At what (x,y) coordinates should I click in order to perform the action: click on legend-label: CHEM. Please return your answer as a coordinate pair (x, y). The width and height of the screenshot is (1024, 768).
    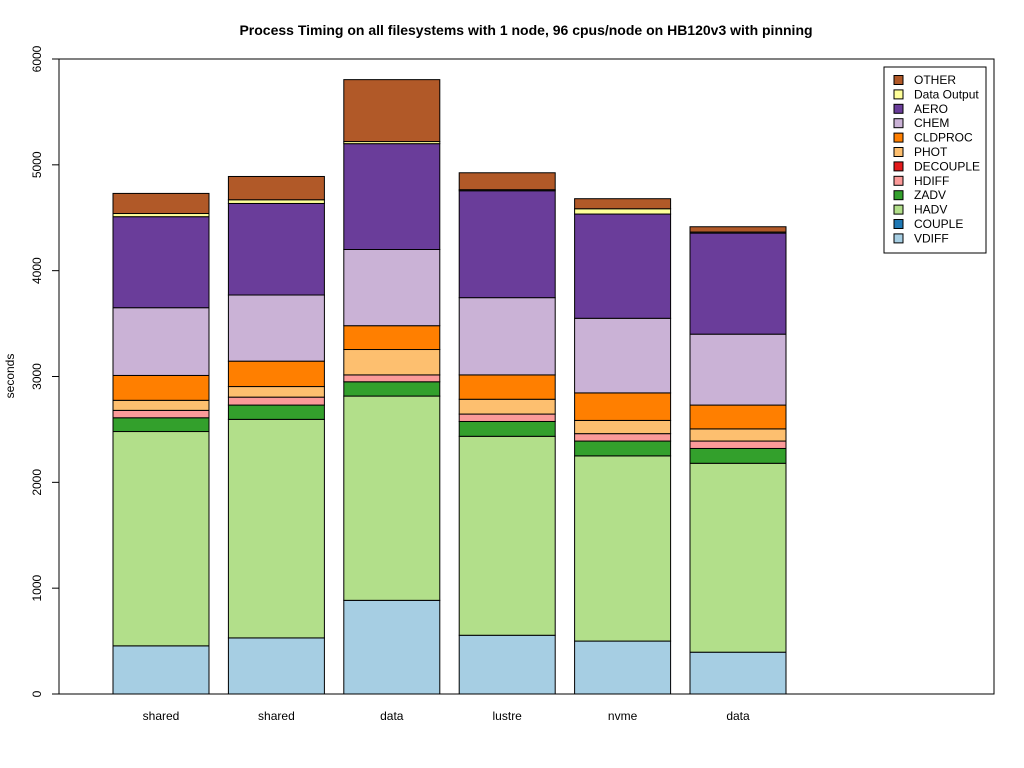
    Looking at the image, I should click on (931, 123).